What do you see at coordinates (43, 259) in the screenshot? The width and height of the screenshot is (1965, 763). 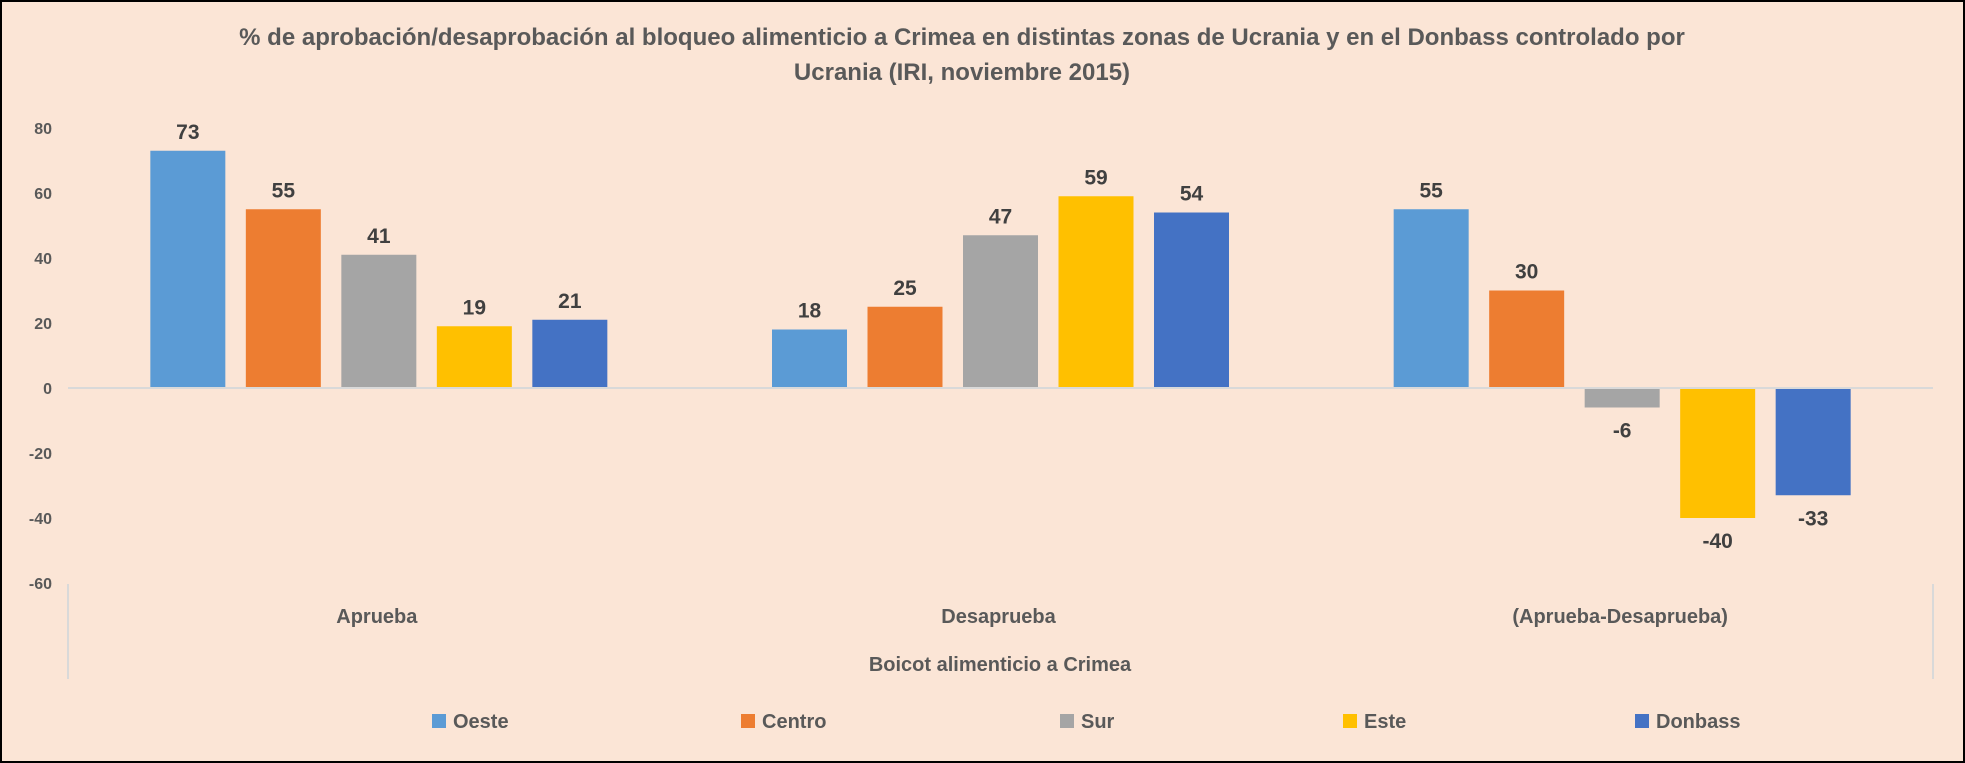 I see `y-tick-label: 40` at bounding box center [43, 259].